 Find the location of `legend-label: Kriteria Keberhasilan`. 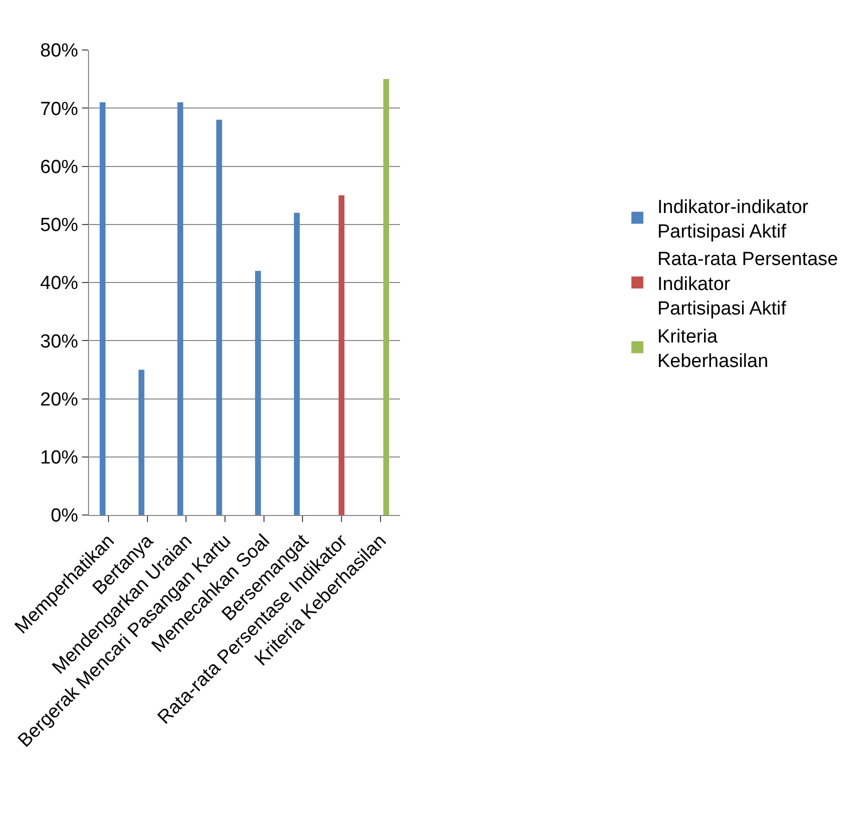

legend-label: Kriteria Keberhasilan is located at coordinates (712, 349).